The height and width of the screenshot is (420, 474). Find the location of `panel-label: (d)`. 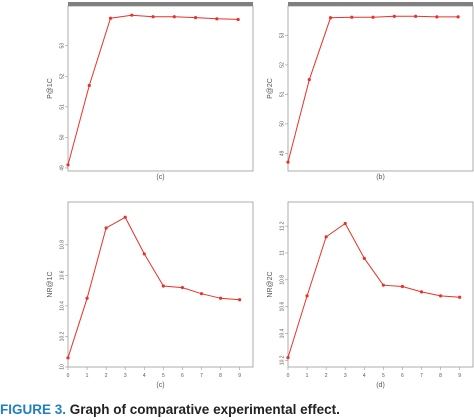

panel-label: (d) is located at coordinates (380, 385).